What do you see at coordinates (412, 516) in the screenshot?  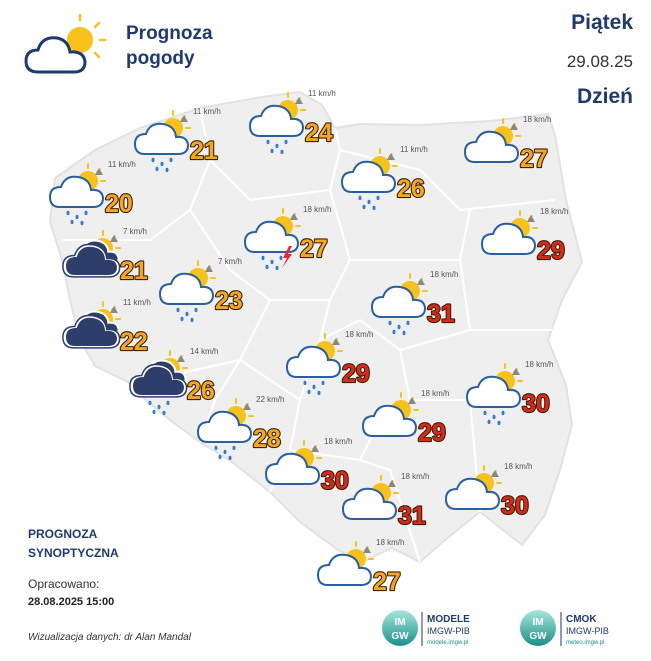 I see `temperature: 31` at bounding box center [412, 516].